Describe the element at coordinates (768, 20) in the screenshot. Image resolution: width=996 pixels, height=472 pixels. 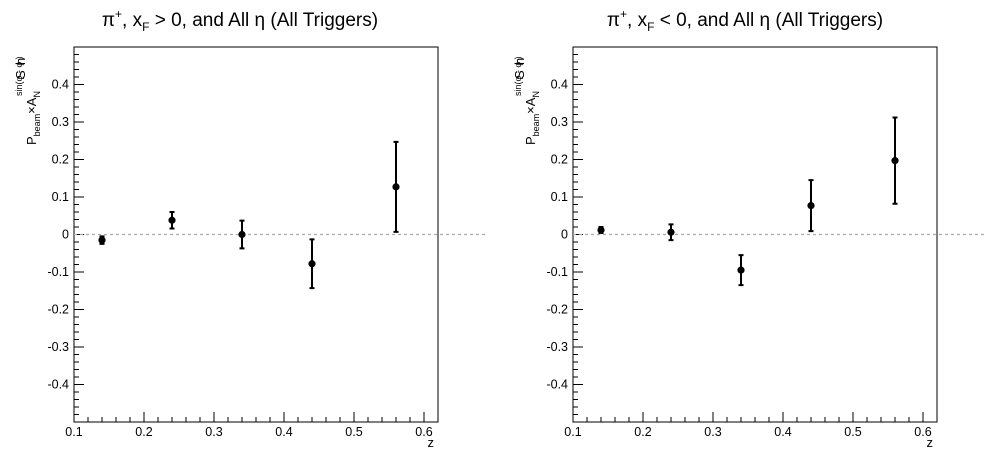
I see `title-part: < 0, and All η (All Triggers)` at that location.